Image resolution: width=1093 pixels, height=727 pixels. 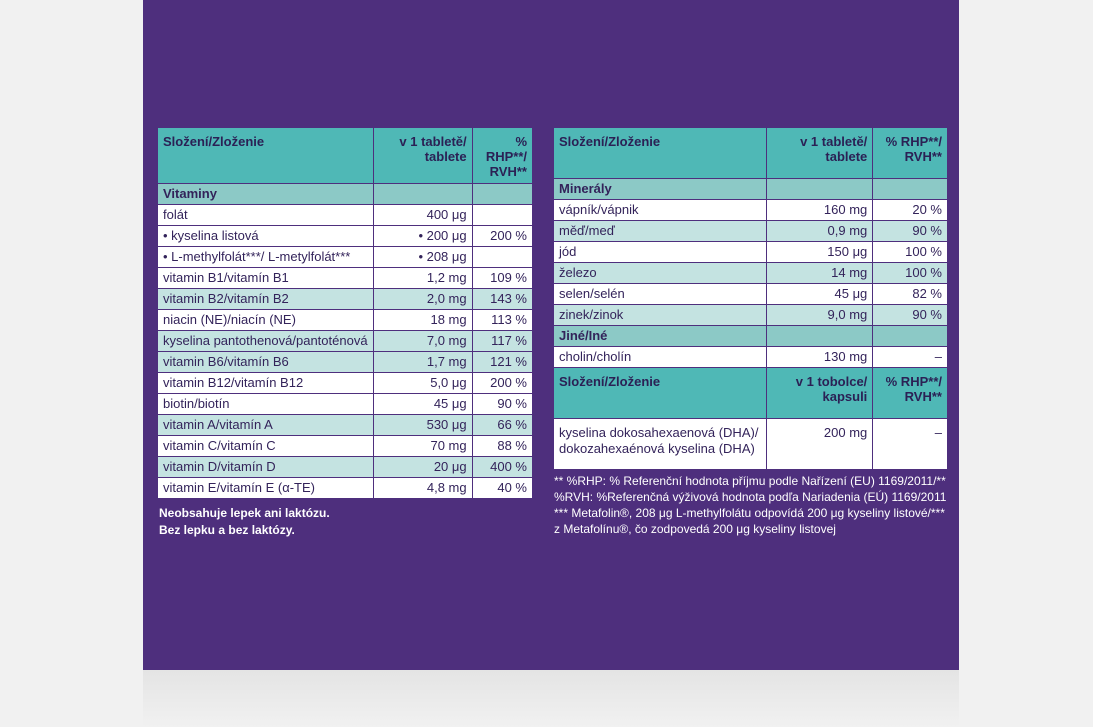 What do you see at coordinates (422, 488) in the screenshot?
I see `nutrient-amount: 4,8 mg` at bounding box center [422, 488].